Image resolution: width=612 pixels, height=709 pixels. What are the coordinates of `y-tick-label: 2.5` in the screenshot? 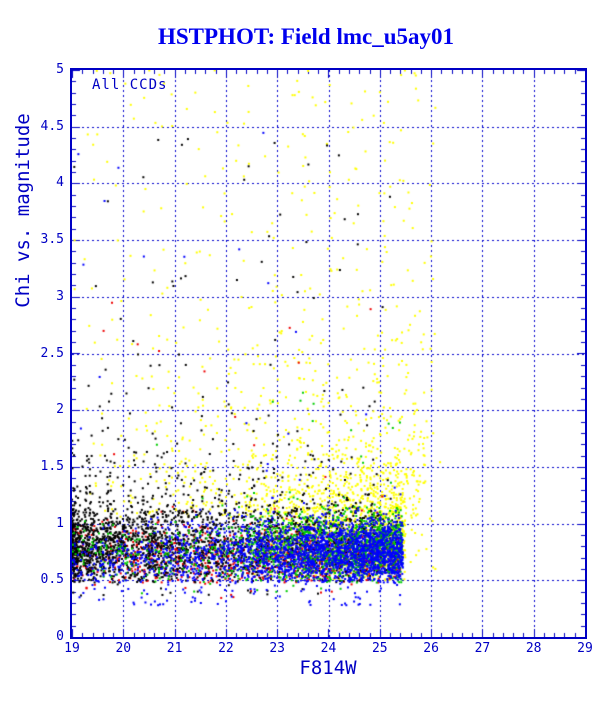 It's located at (52, 353).